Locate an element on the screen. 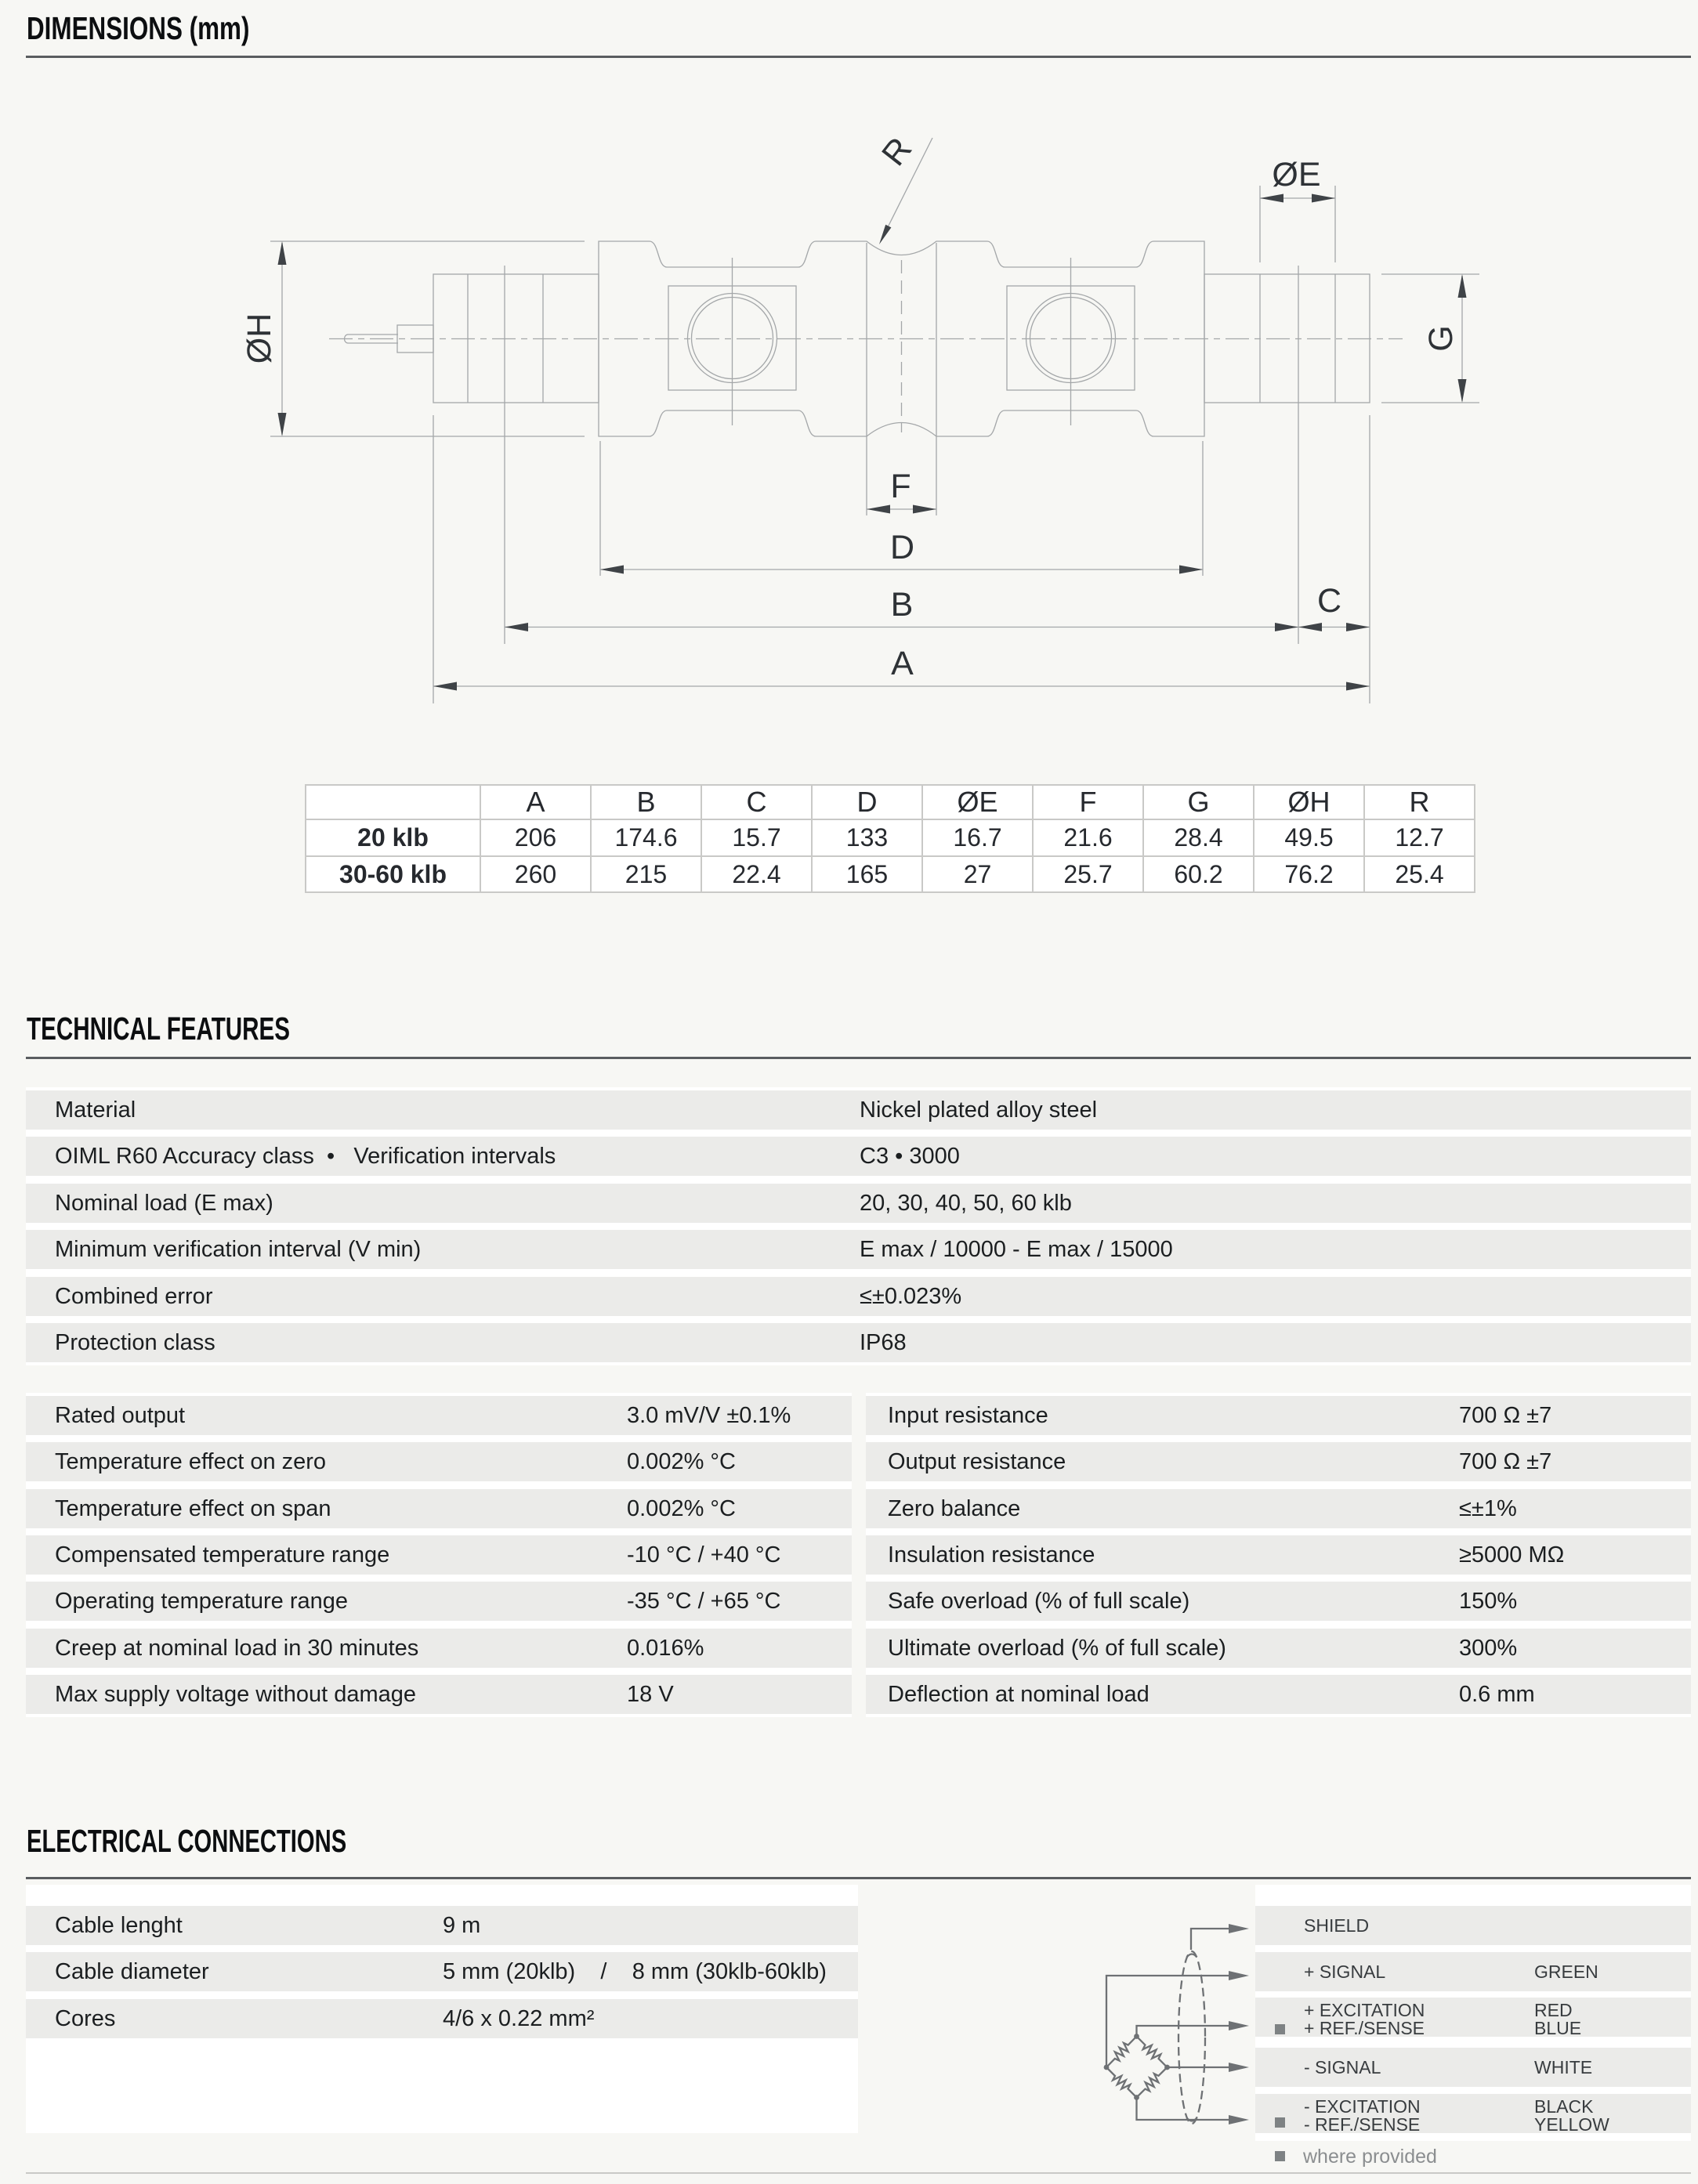  svg-text: R is located at coordinates (896, 152).